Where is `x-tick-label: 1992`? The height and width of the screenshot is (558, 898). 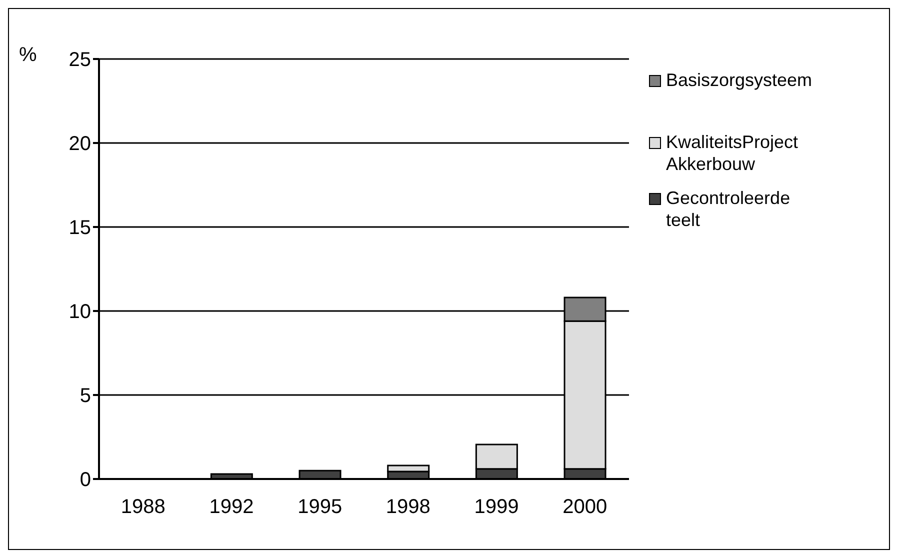
x-tick-label: 1992 is located at coordinates (231, 507).